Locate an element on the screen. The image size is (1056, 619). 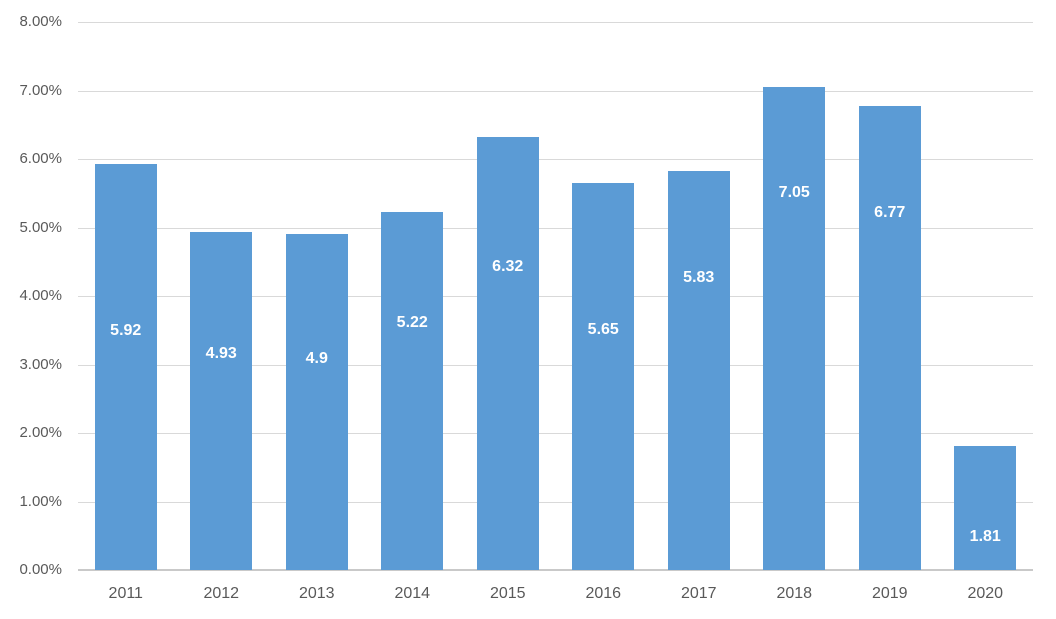
bar-2014: 5.22 is located at coordinates (412, 391).